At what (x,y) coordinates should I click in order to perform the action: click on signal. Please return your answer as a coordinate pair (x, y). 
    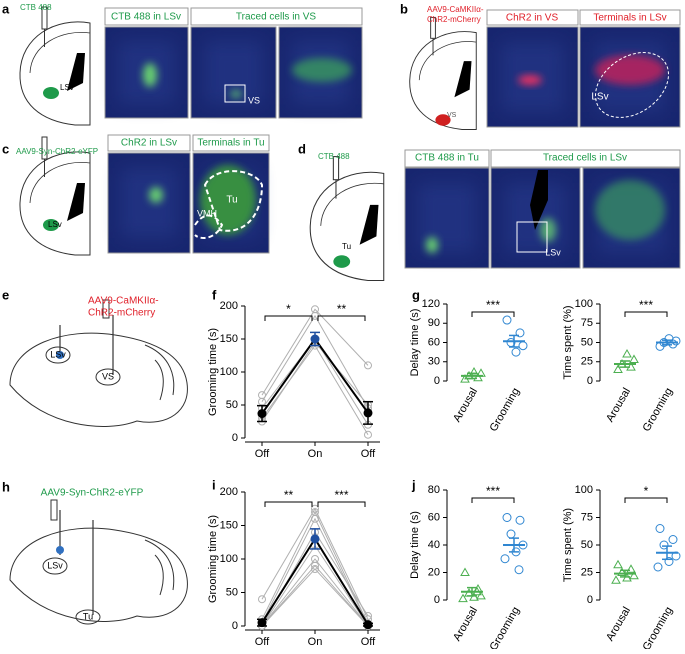
    Looking at the image, I should click on (322, 70).